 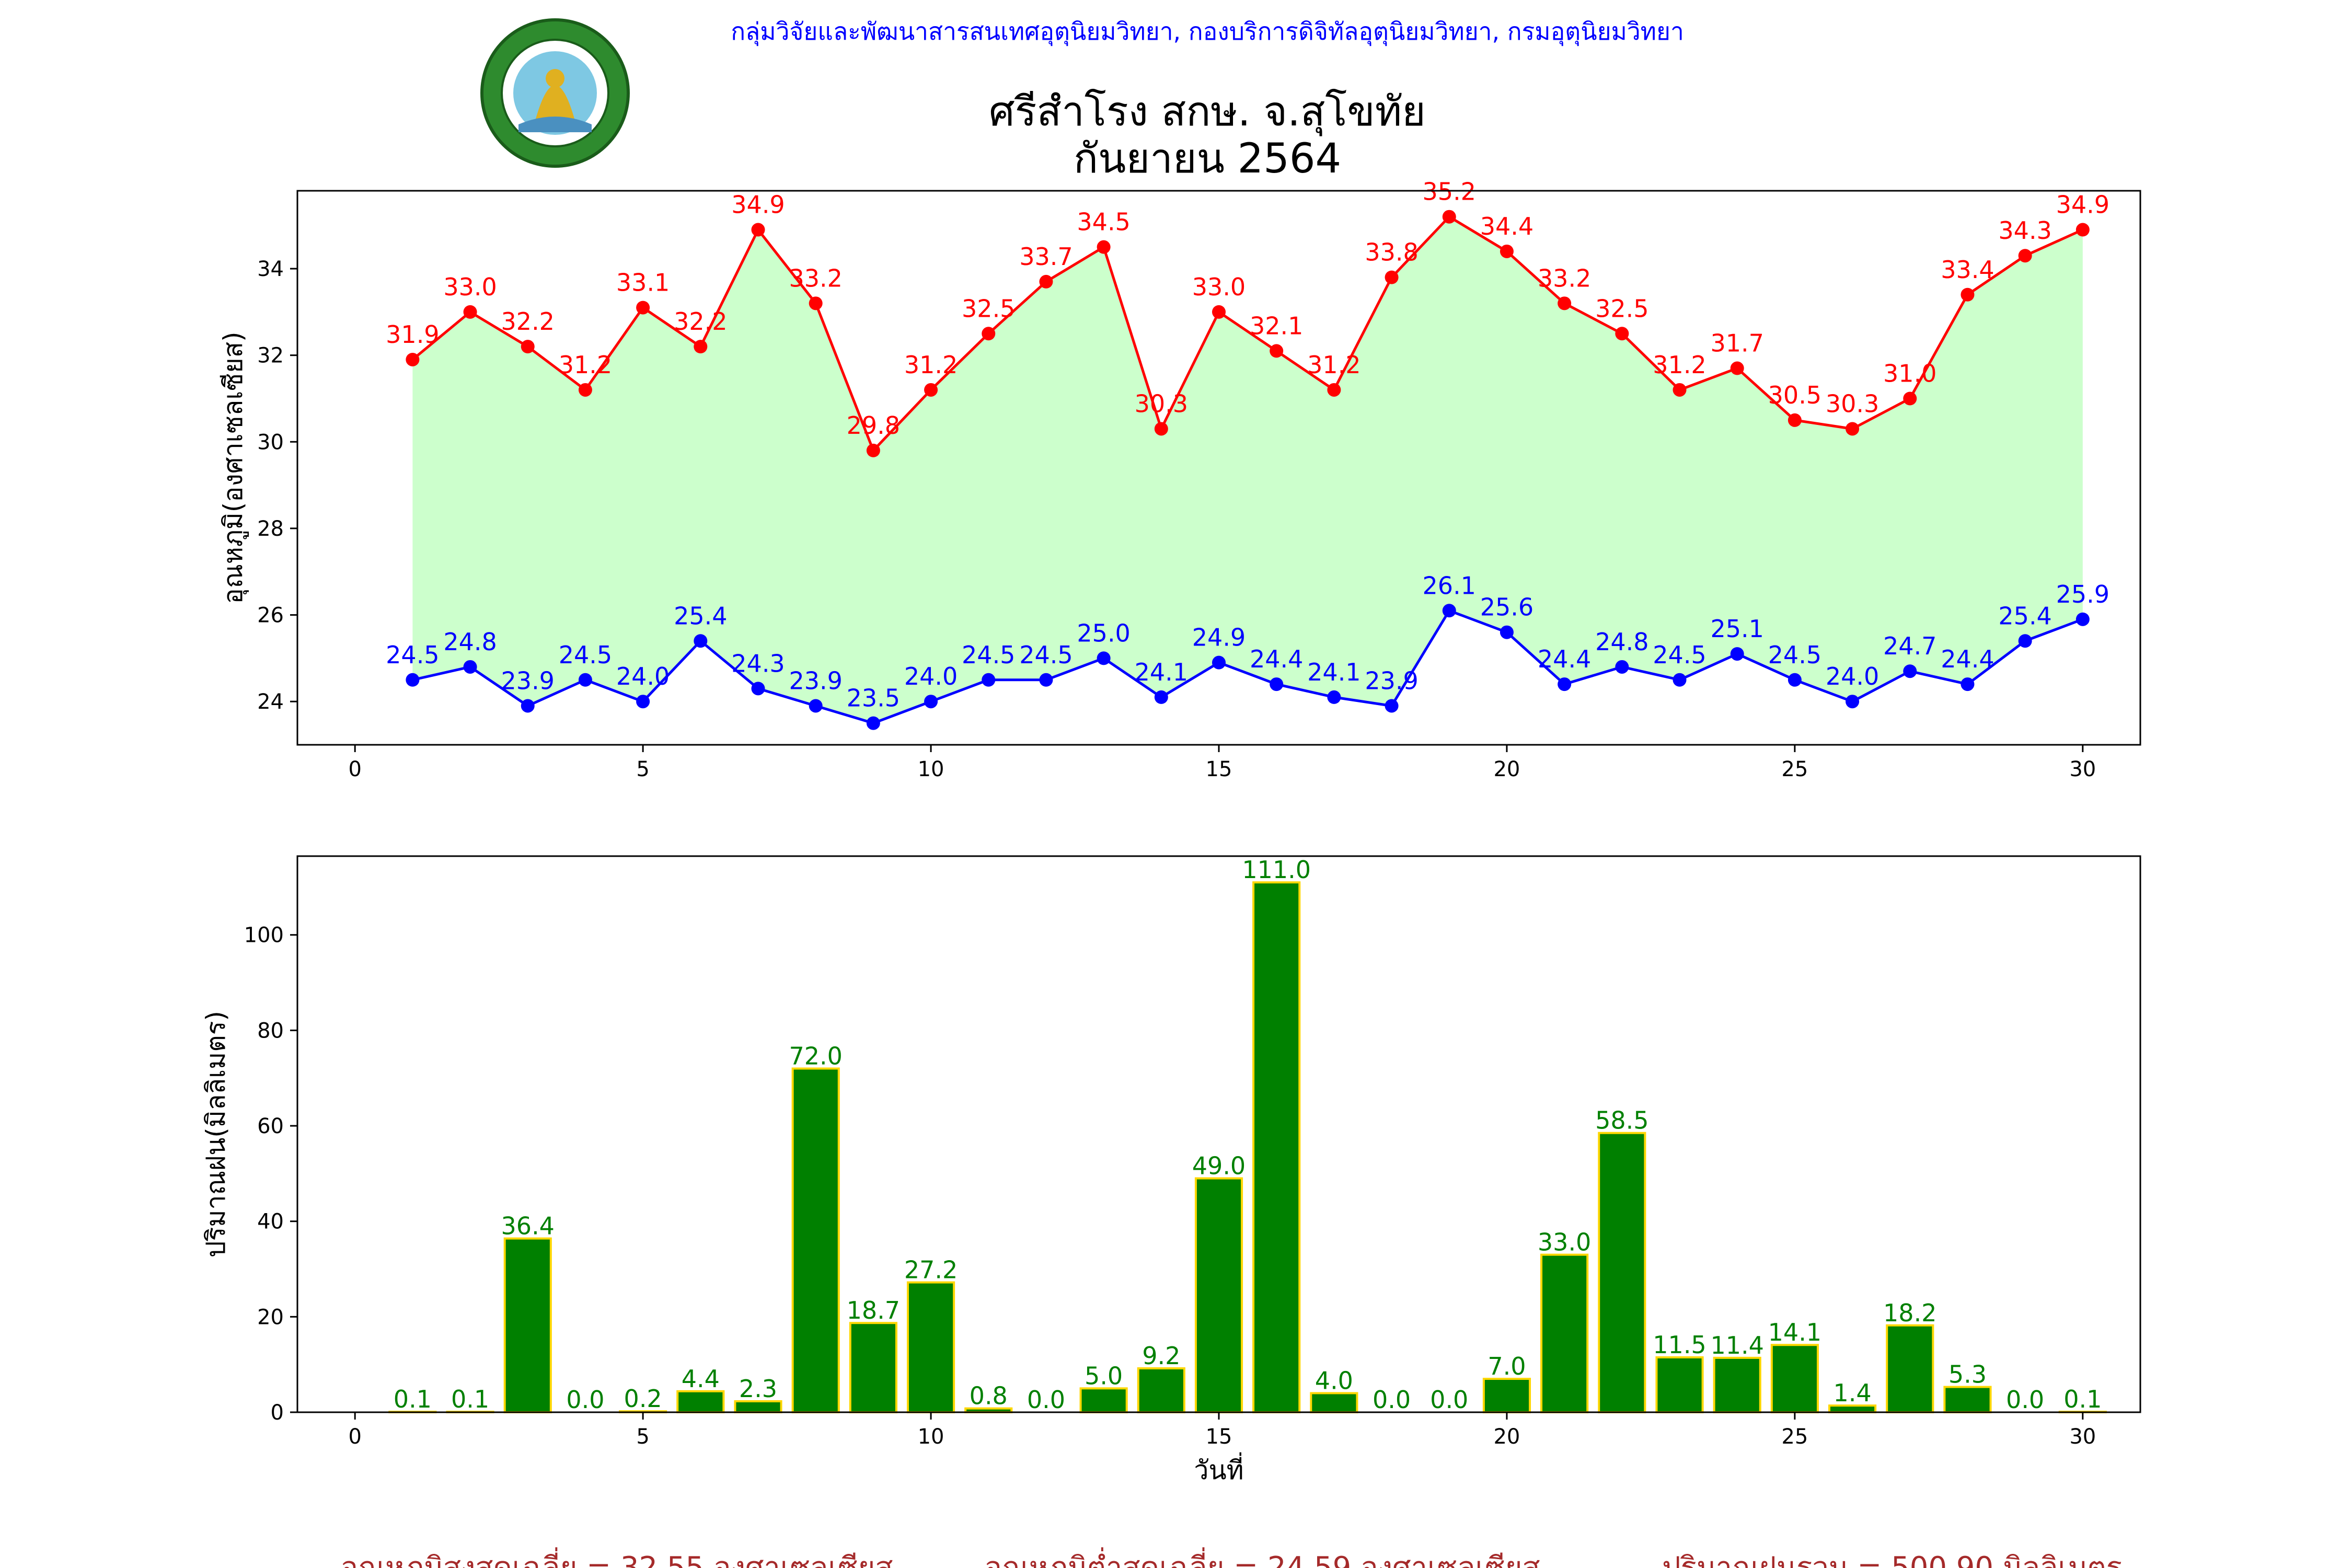 What do you see at coordinates (270, 1222) in the screenshot?
I see `rainfall-y-tick-label: 40` at bounding box center [270, 1222].